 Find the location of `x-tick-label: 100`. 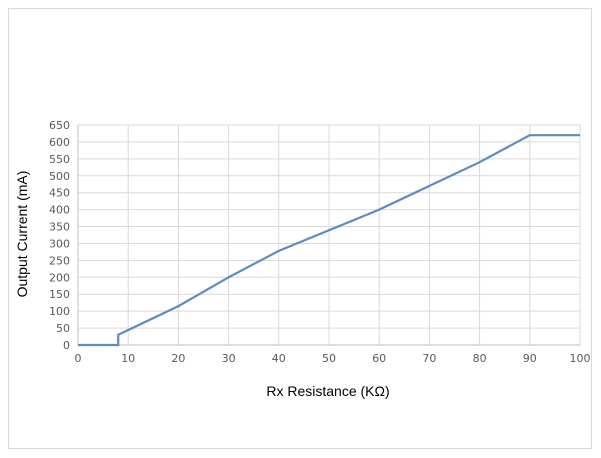

x-tick-label: 100 is located at coordinates (580, 358).